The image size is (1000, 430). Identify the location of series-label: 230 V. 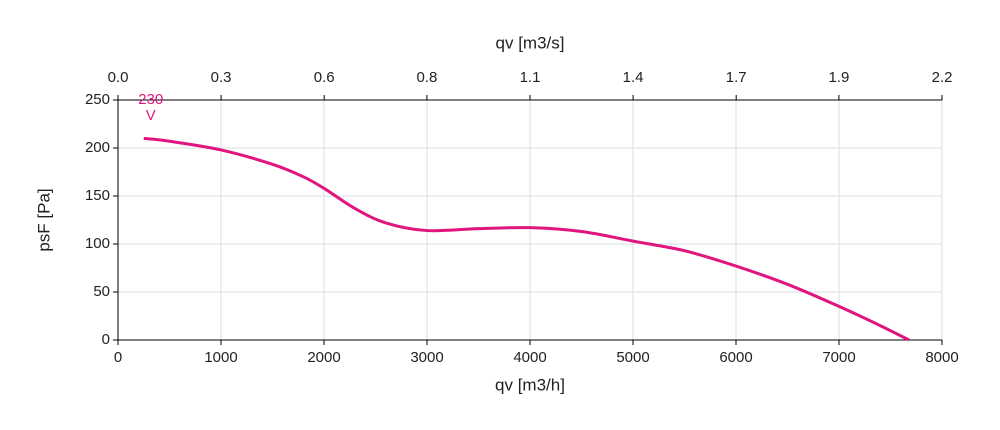
(151, 108).